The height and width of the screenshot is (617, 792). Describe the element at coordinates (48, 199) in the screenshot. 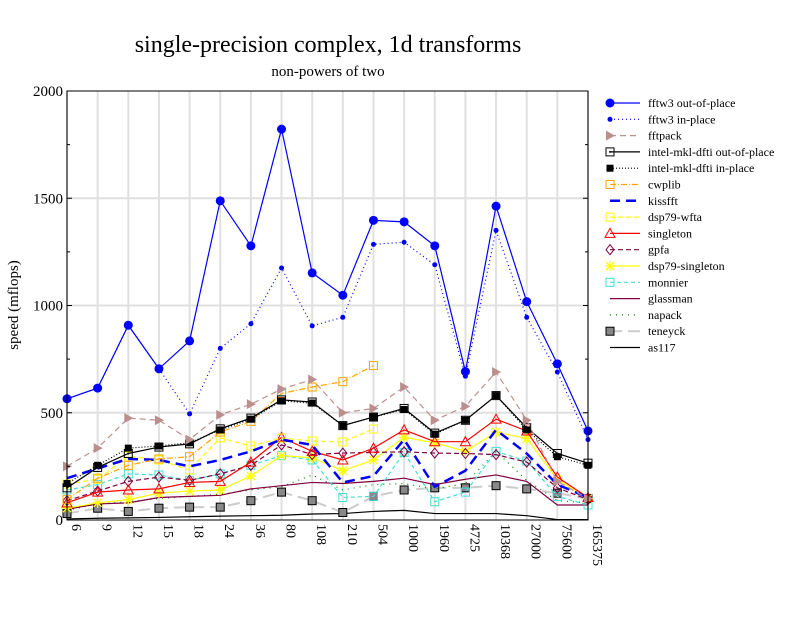

I see `y-tick-label: 1500` at that location.